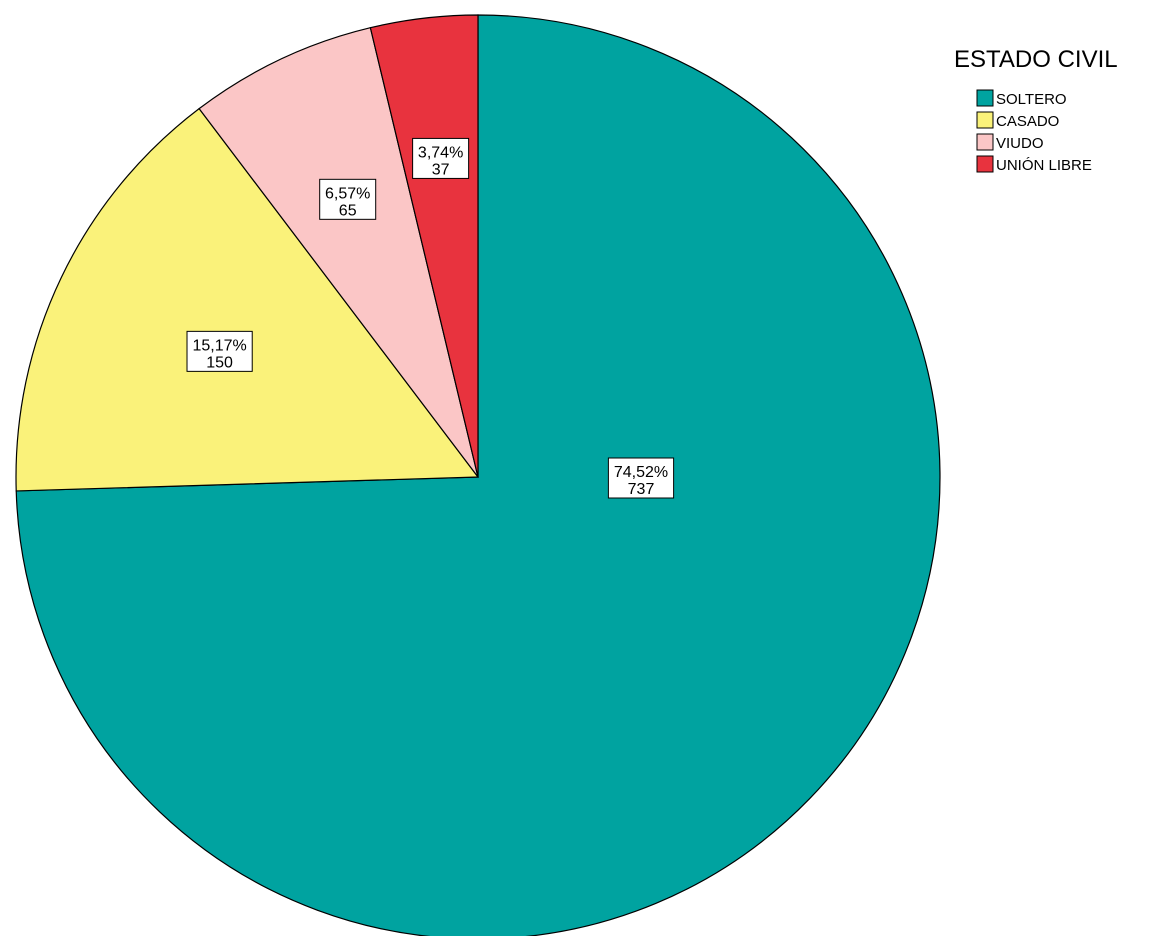  I want to click on legend-item-union-libre: UNIÓN LIBRE, so click(1034, 164).